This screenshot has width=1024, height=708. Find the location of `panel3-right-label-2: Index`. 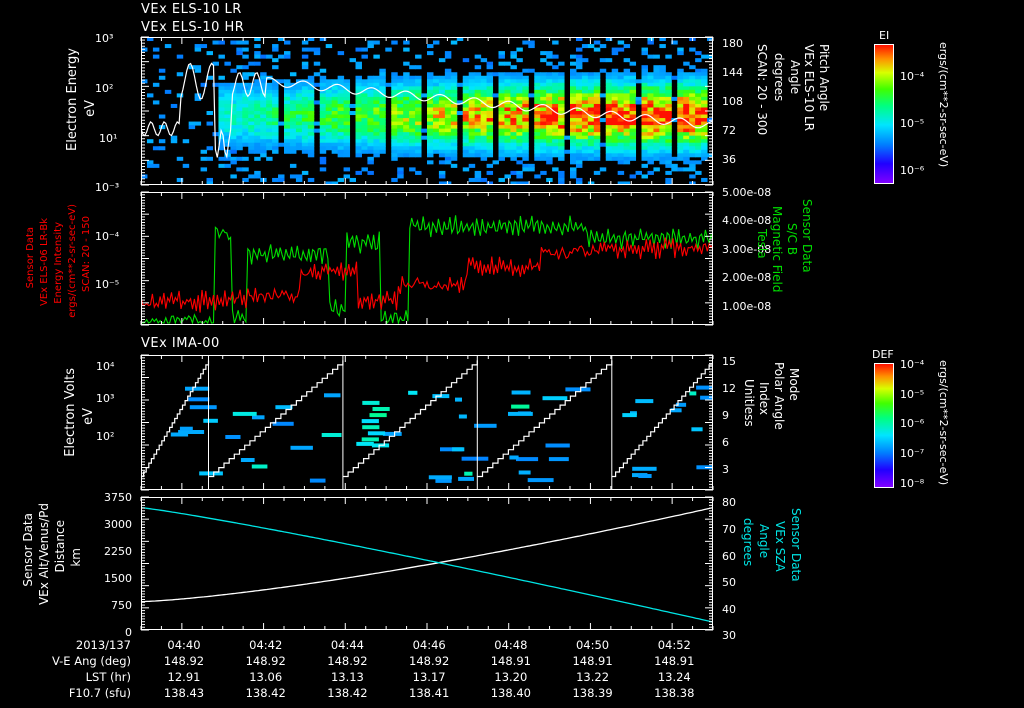

panel3-right-label-2: Index is located at coordinates (764, 399).